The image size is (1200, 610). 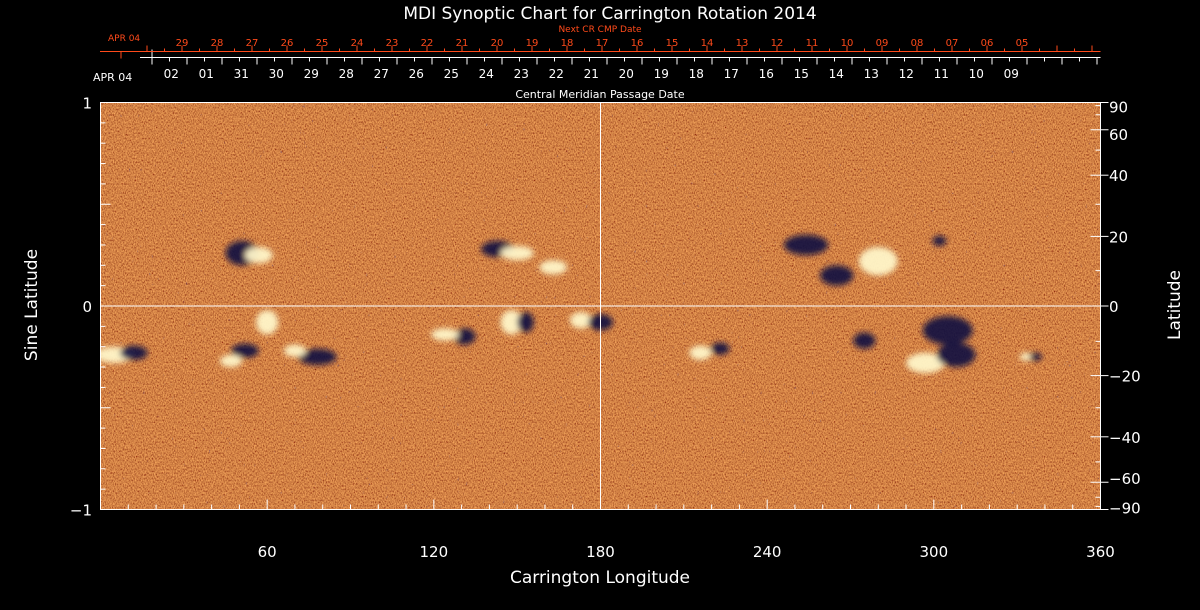 I want to click on cmp-day-label: 18, so click(x=696, y=74).